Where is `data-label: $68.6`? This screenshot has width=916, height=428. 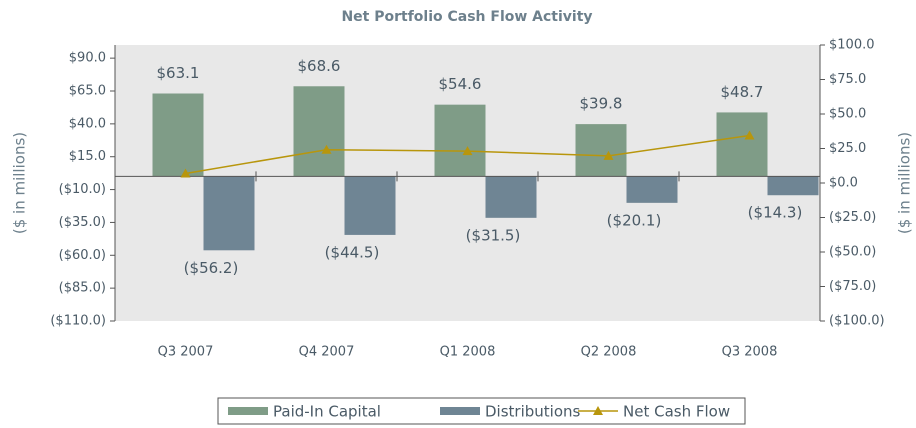 data-label: $68.6 is located at coordinates (319, 66).